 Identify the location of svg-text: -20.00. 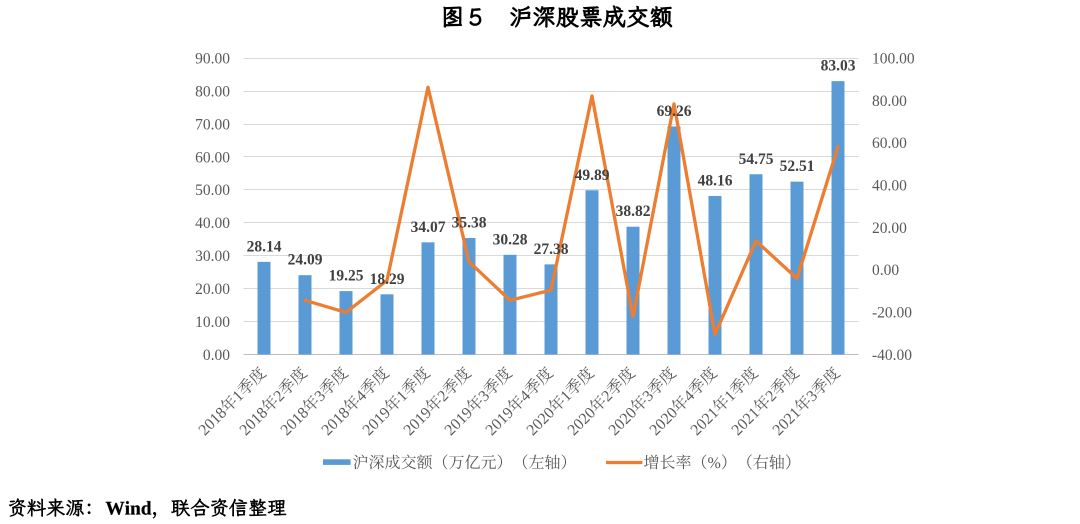
(892, 313).